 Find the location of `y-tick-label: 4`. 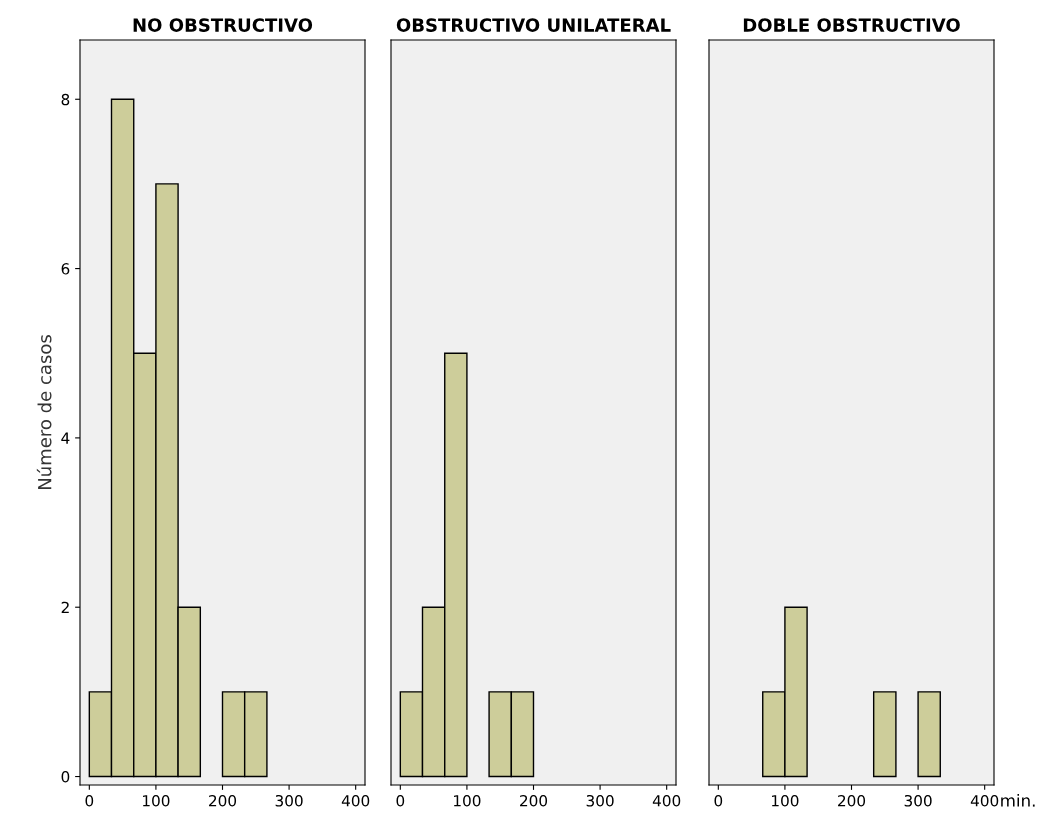

y-tick-label: 4 is located at coordinates (65, 438).